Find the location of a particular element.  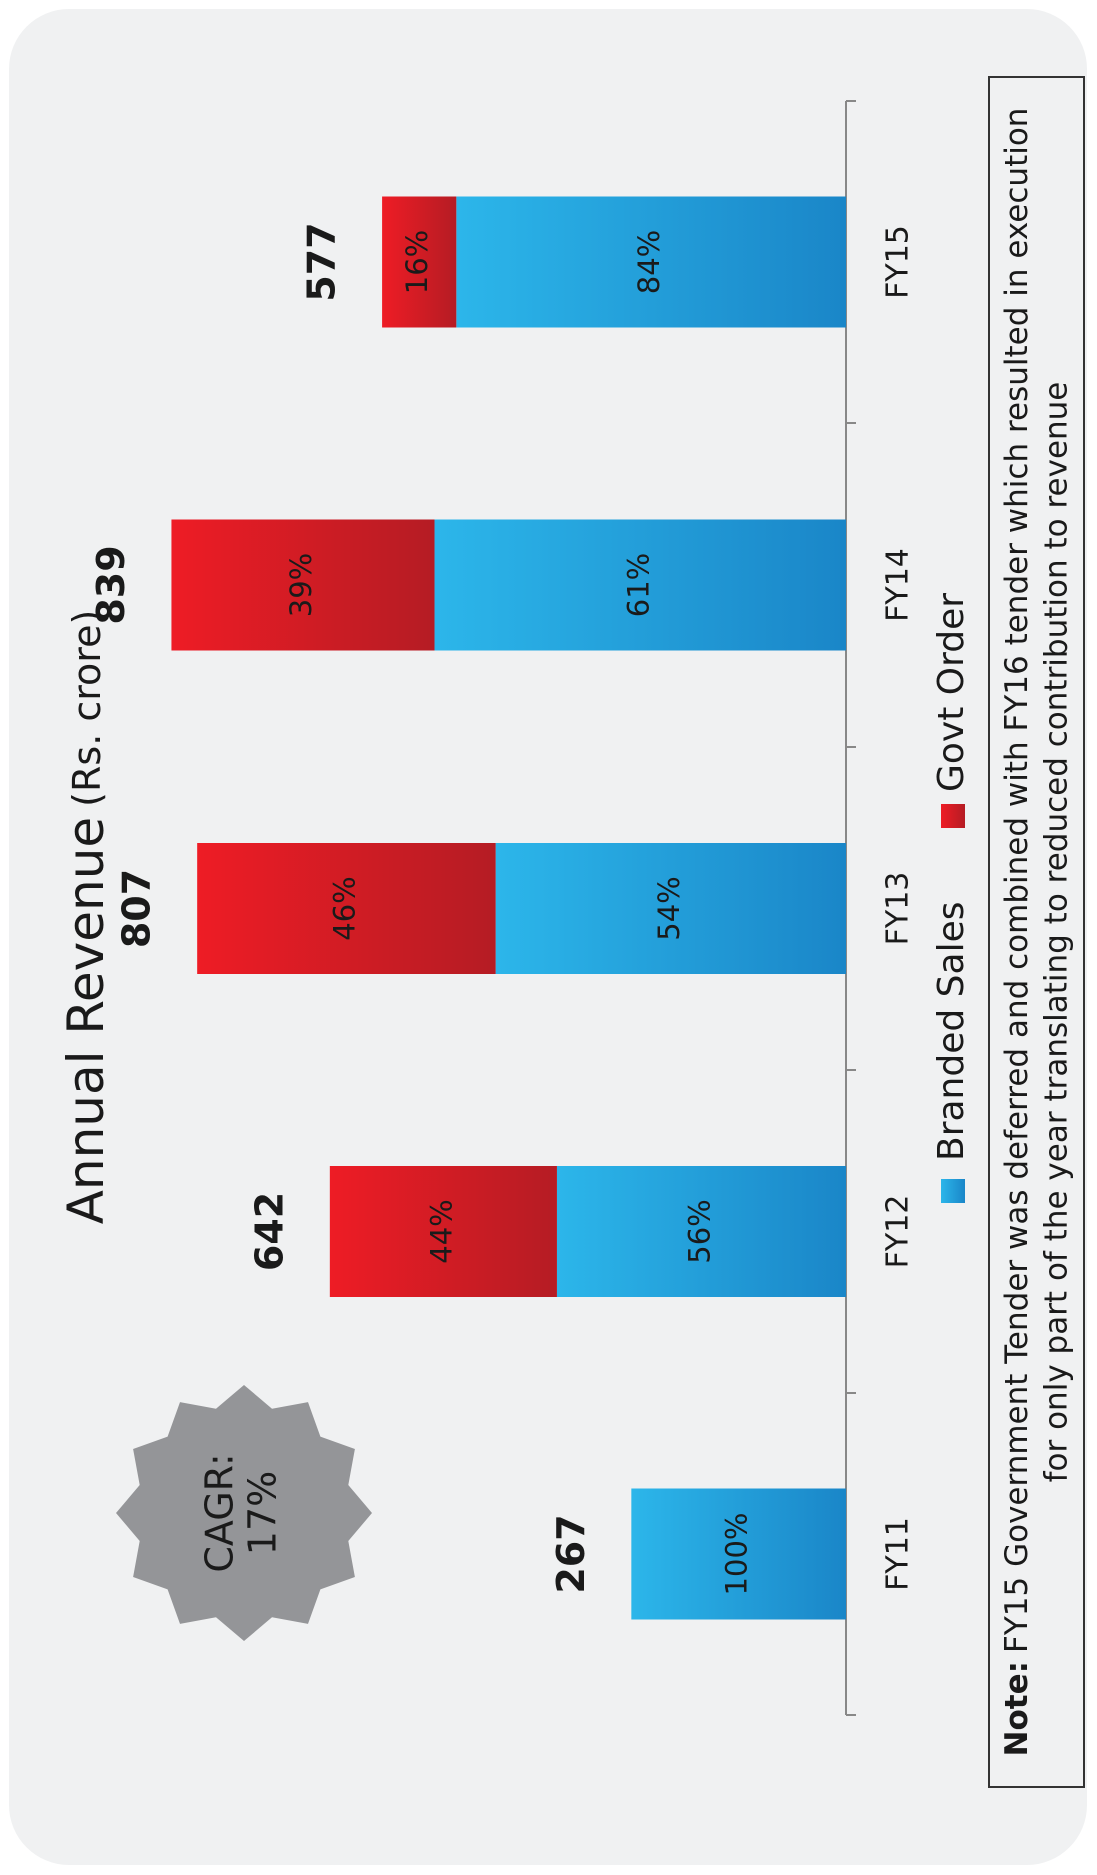

value-label: 61% is located at coordinates (638, 585).